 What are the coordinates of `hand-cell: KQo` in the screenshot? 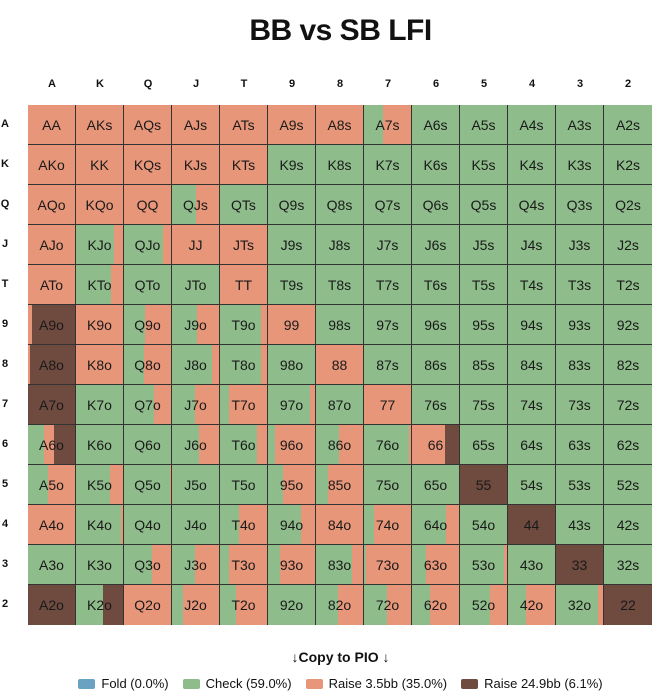 It's located at (100, 205).